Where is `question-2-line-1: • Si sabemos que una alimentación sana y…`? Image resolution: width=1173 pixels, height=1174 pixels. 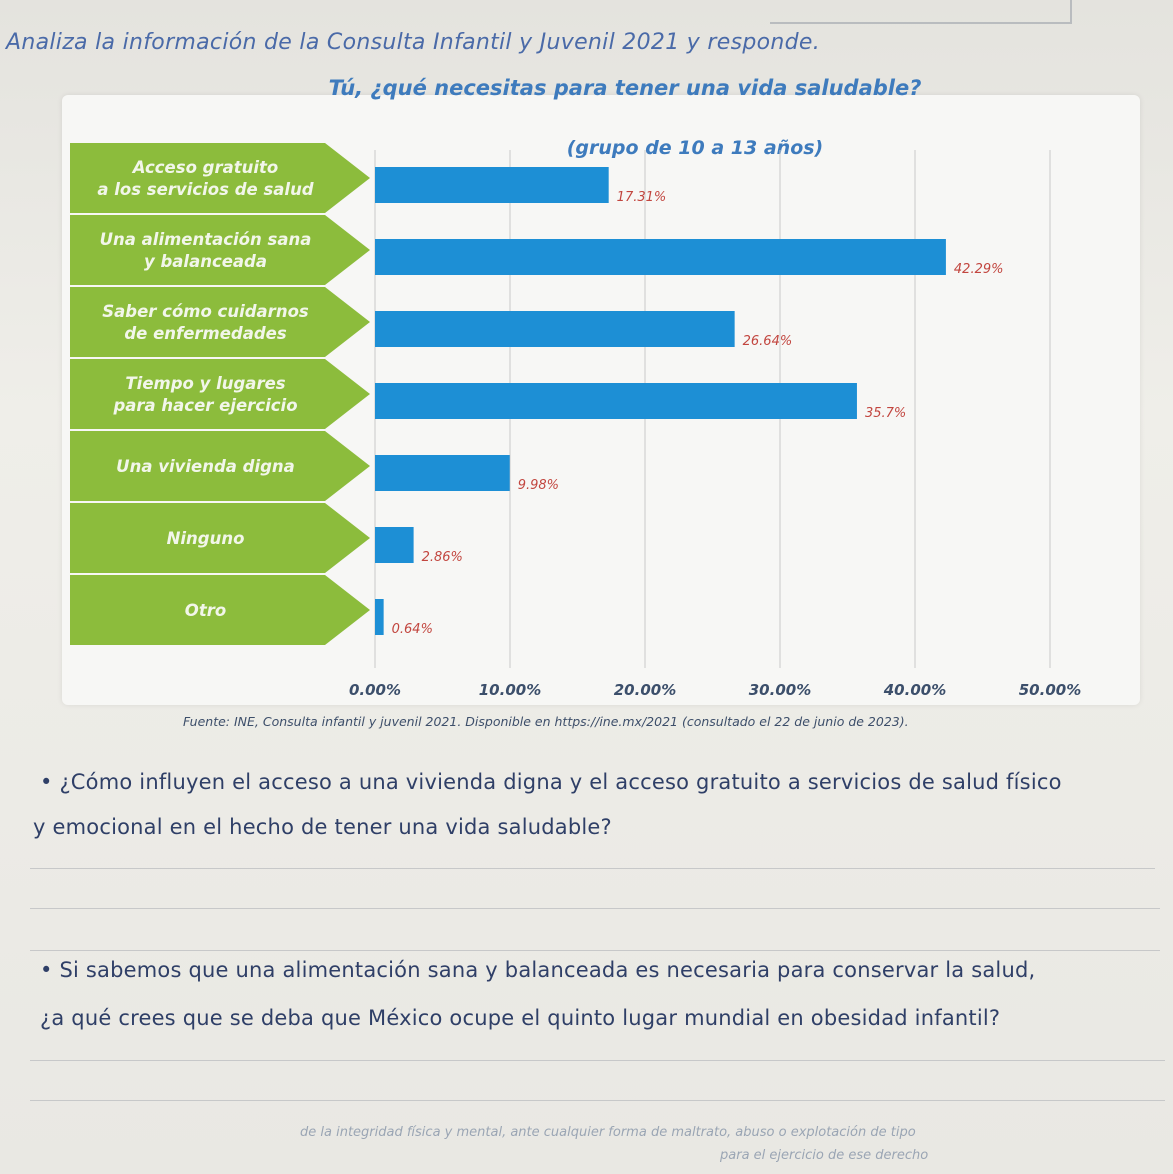
question-2-line-1: • Si sabemos que una alimentación sana y… is located at coordinates (538, 970).